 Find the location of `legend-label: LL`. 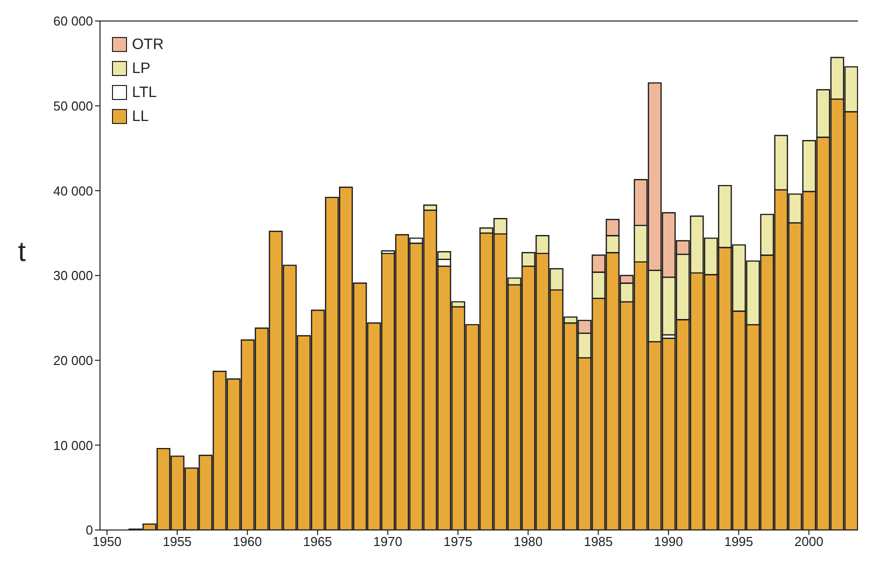

legend-label: LL is located at coordinates (140, 116).